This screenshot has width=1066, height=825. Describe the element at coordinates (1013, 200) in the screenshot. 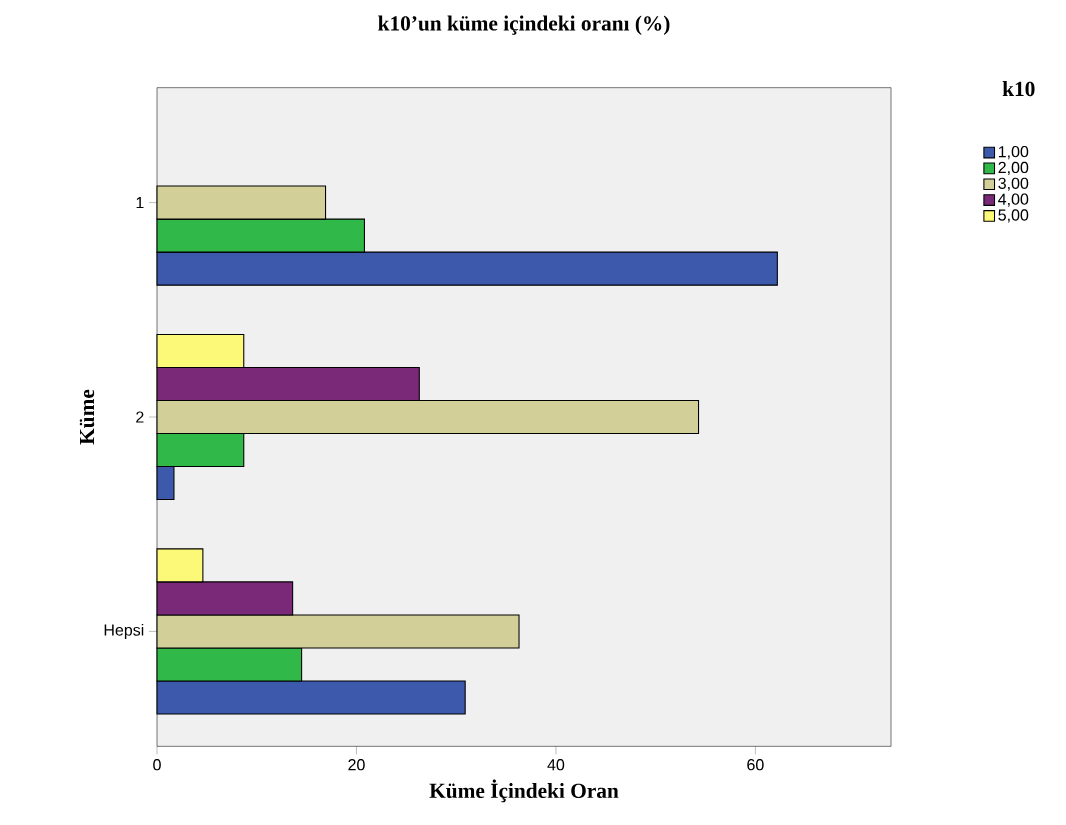

I see `legend-label: 4,00` at that location.